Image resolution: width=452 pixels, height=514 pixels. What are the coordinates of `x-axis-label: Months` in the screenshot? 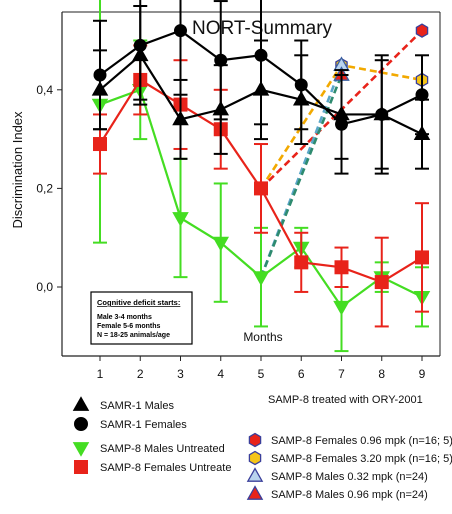 It's located at (262, 337).